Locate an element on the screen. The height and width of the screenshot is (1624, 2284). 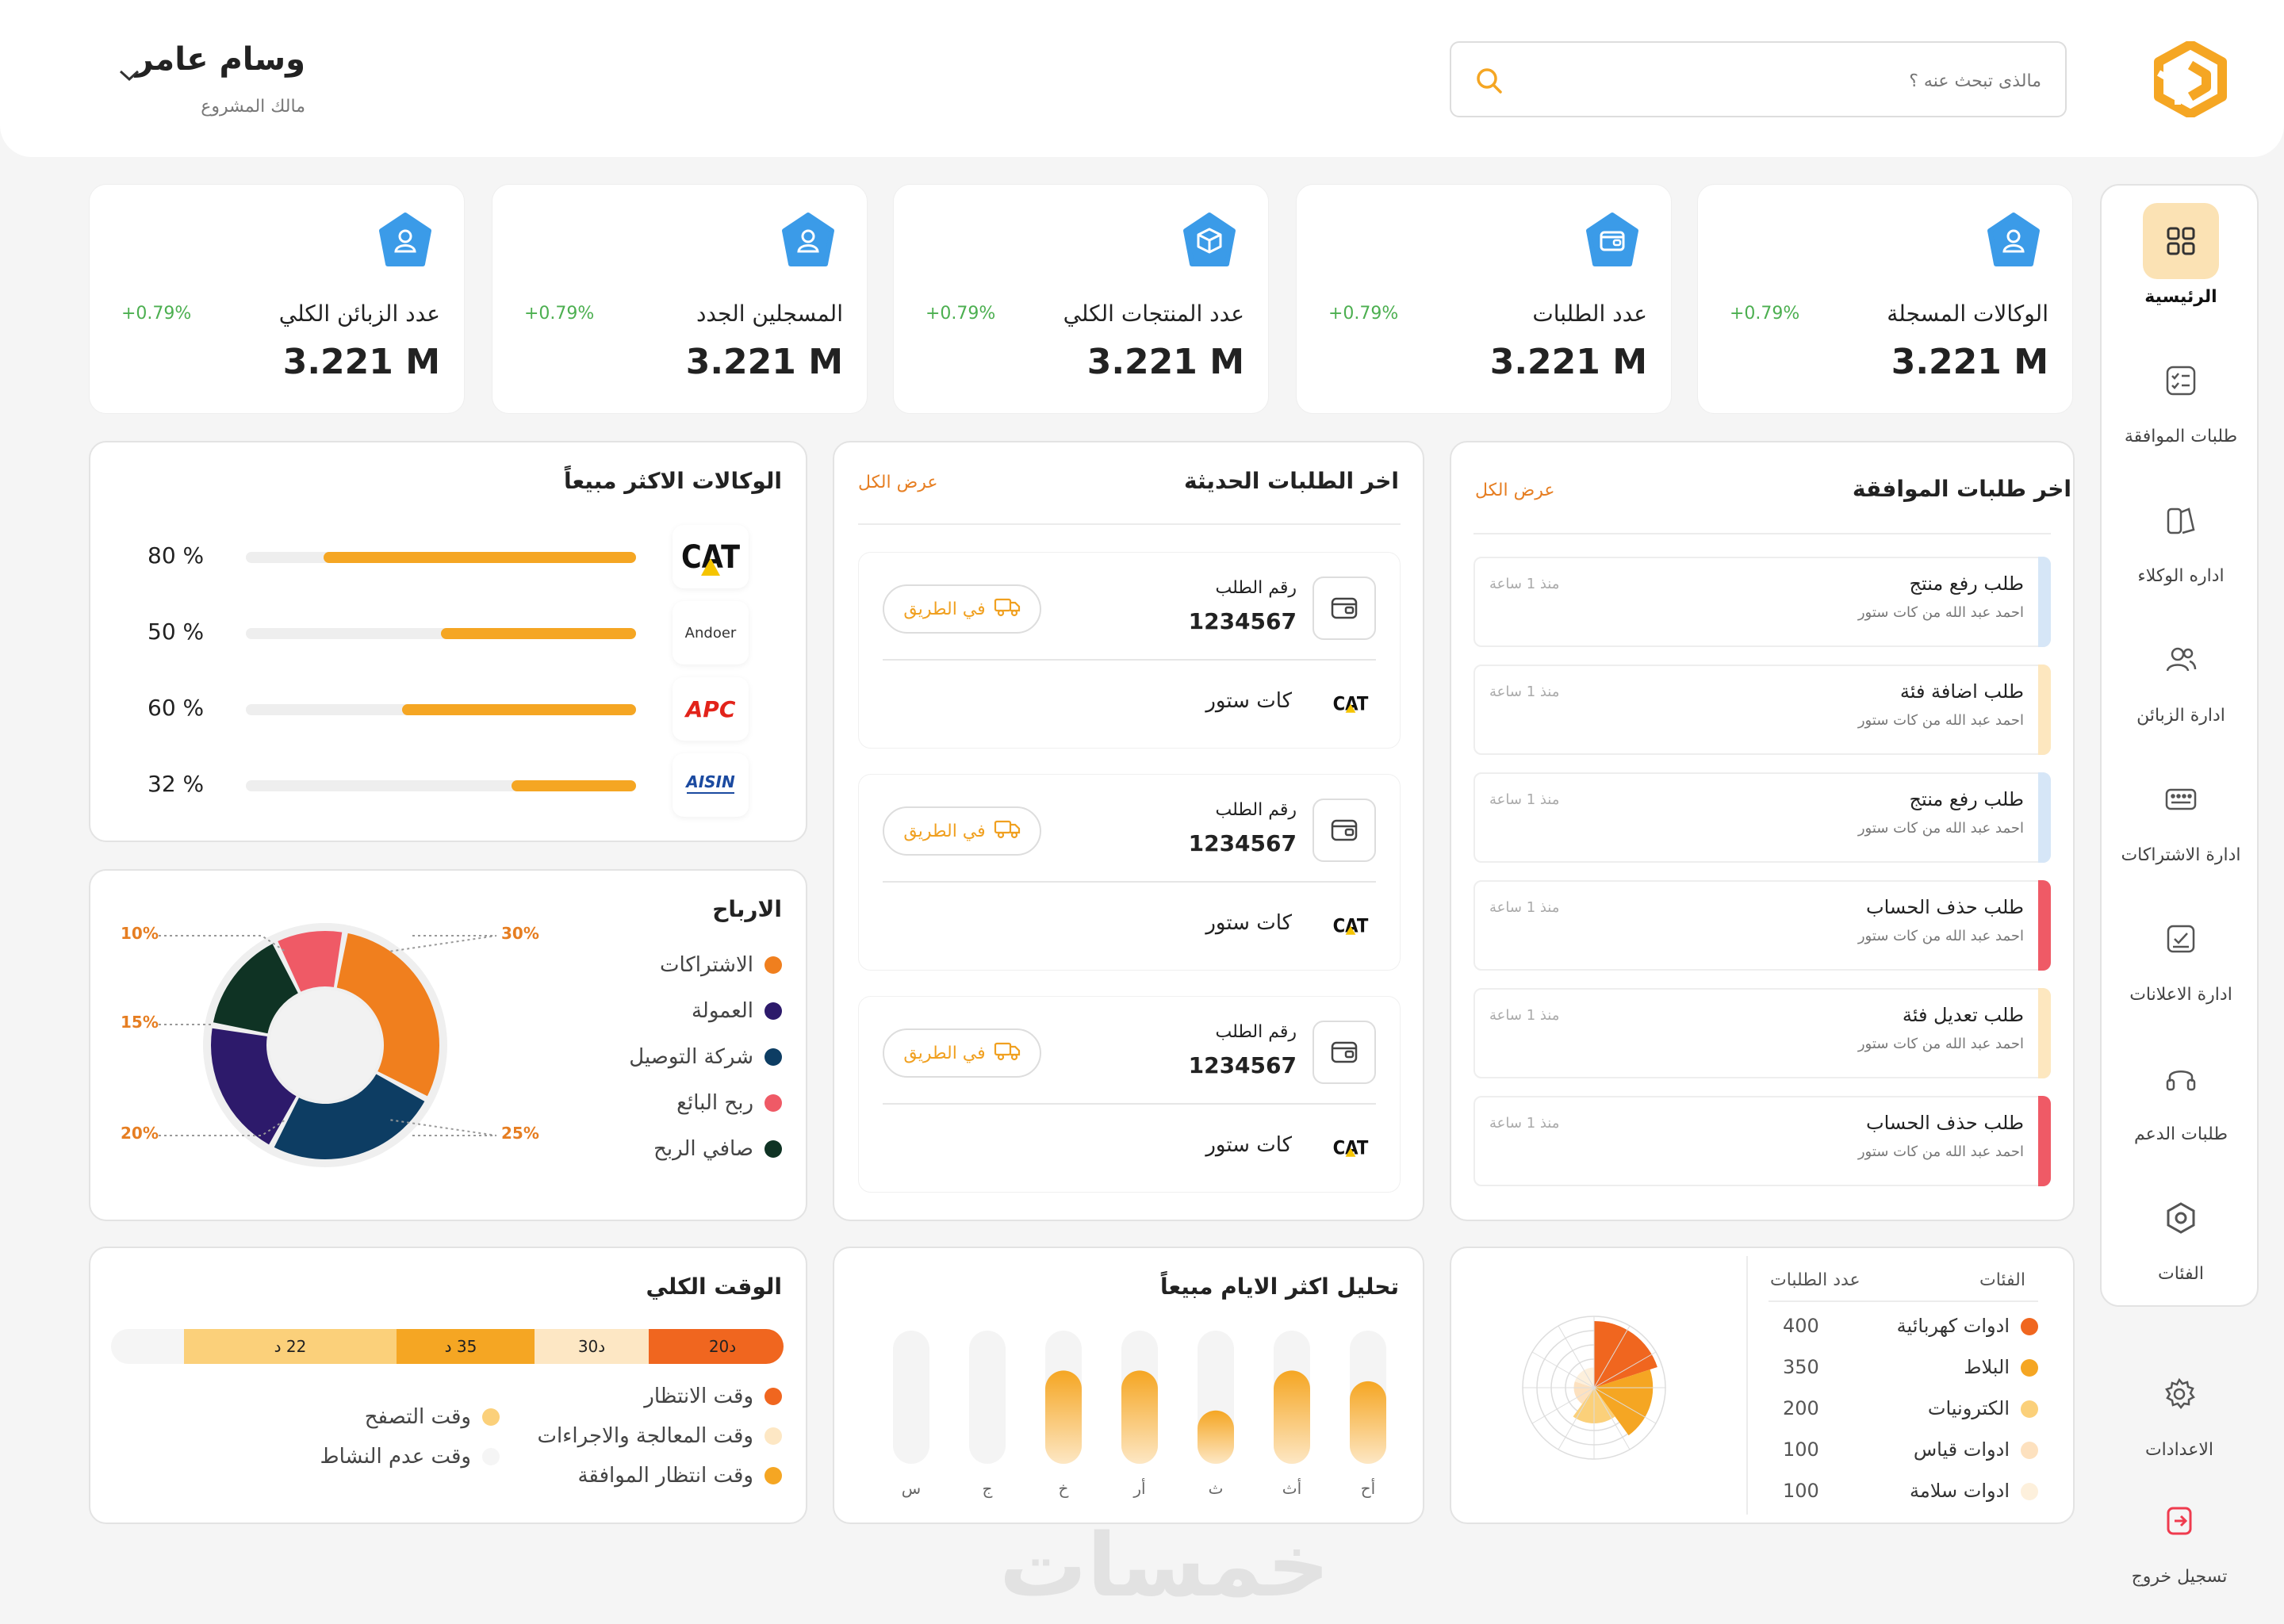
agency-row: % 50 Andoer is located at coordinates (422, 633).